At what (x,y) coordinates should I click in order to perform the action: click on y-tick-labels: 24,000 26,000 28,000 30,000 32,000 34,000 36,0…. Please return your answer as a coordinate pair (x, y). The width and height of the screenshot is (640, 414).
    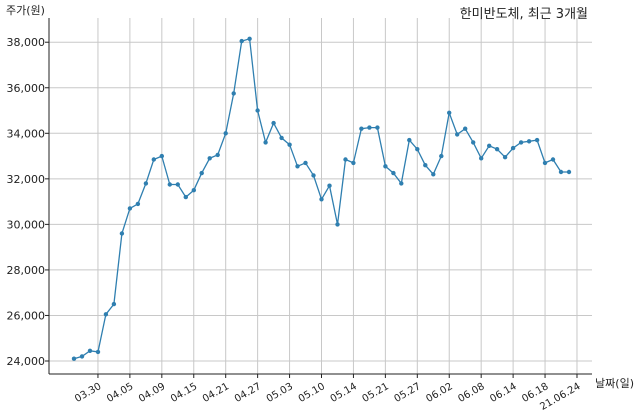
    Looking at the image, I should click on (28, 202).